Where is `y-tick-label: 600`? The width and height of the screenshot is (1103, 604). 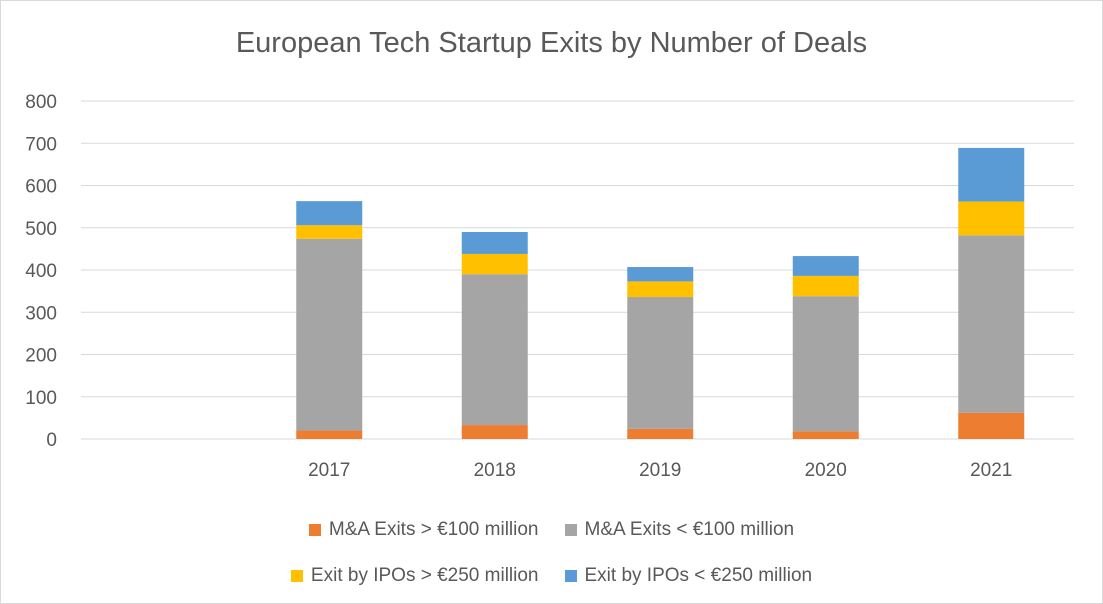 y-tick-label: 600 is located at coordinates (41, 187).